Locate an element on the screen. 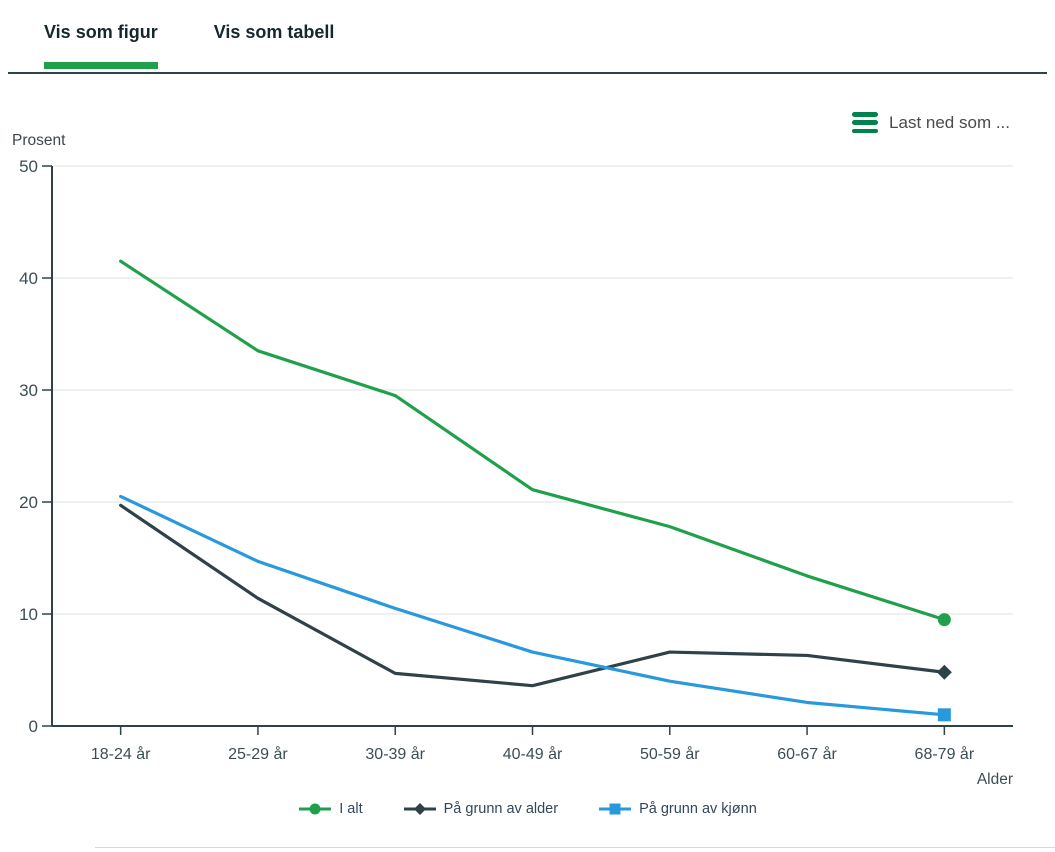  legend-label: I alt is located at coordinates (351, 809).